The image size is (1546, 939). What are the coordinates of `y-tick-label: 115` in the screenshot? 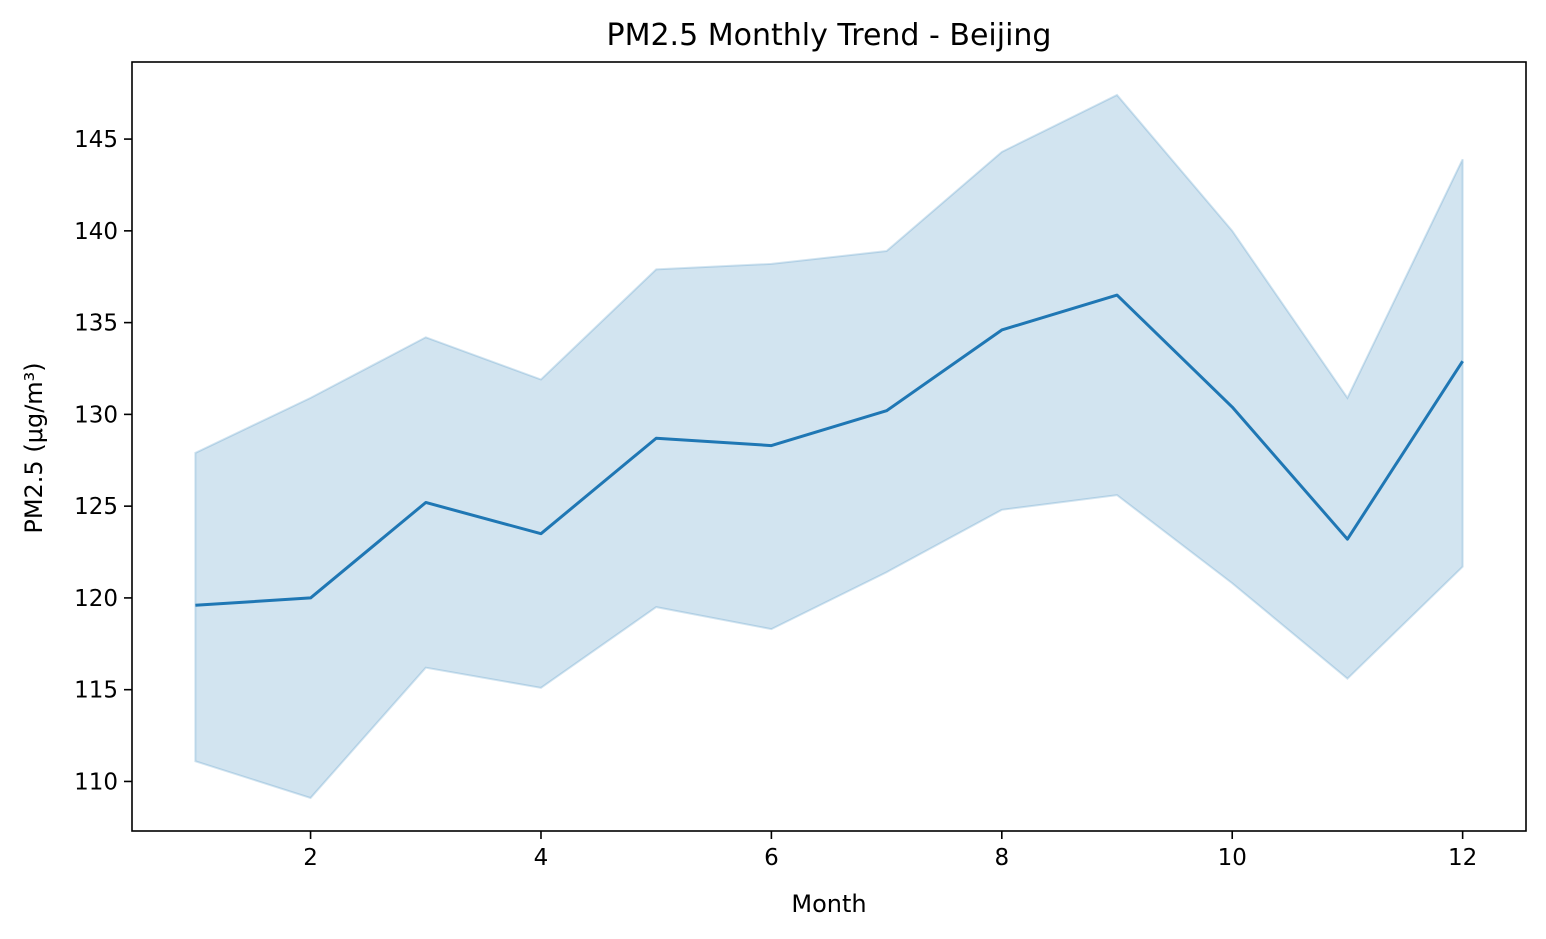 It's located at (96, 691).